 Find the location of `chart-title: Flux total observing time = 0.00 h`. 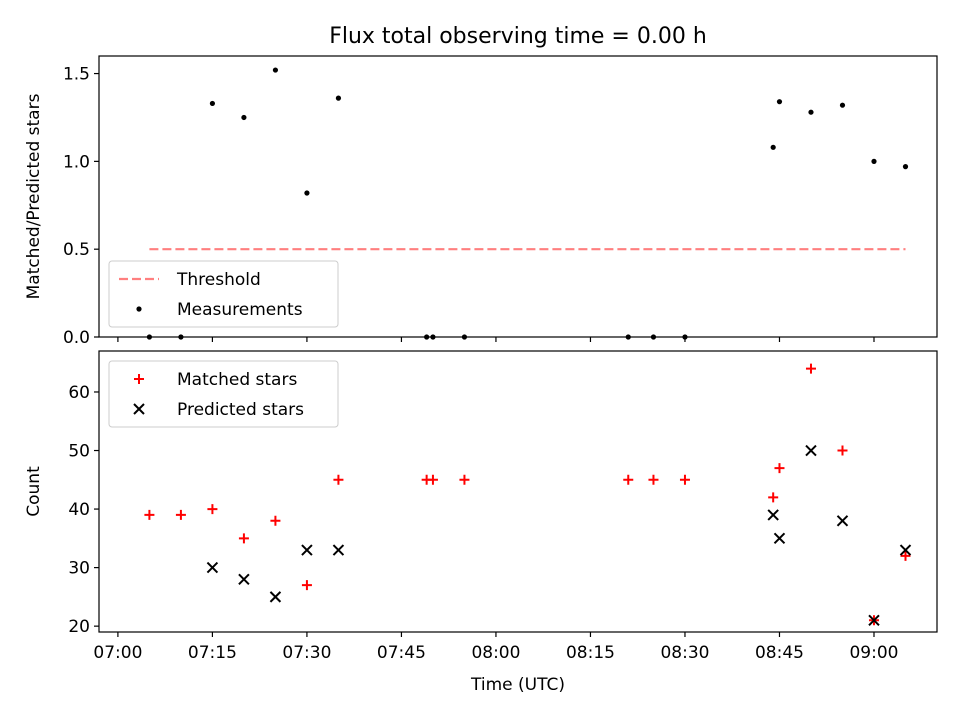

chart-title: Flux total observing time = 0.00 h is located at coordinates (518, 36).